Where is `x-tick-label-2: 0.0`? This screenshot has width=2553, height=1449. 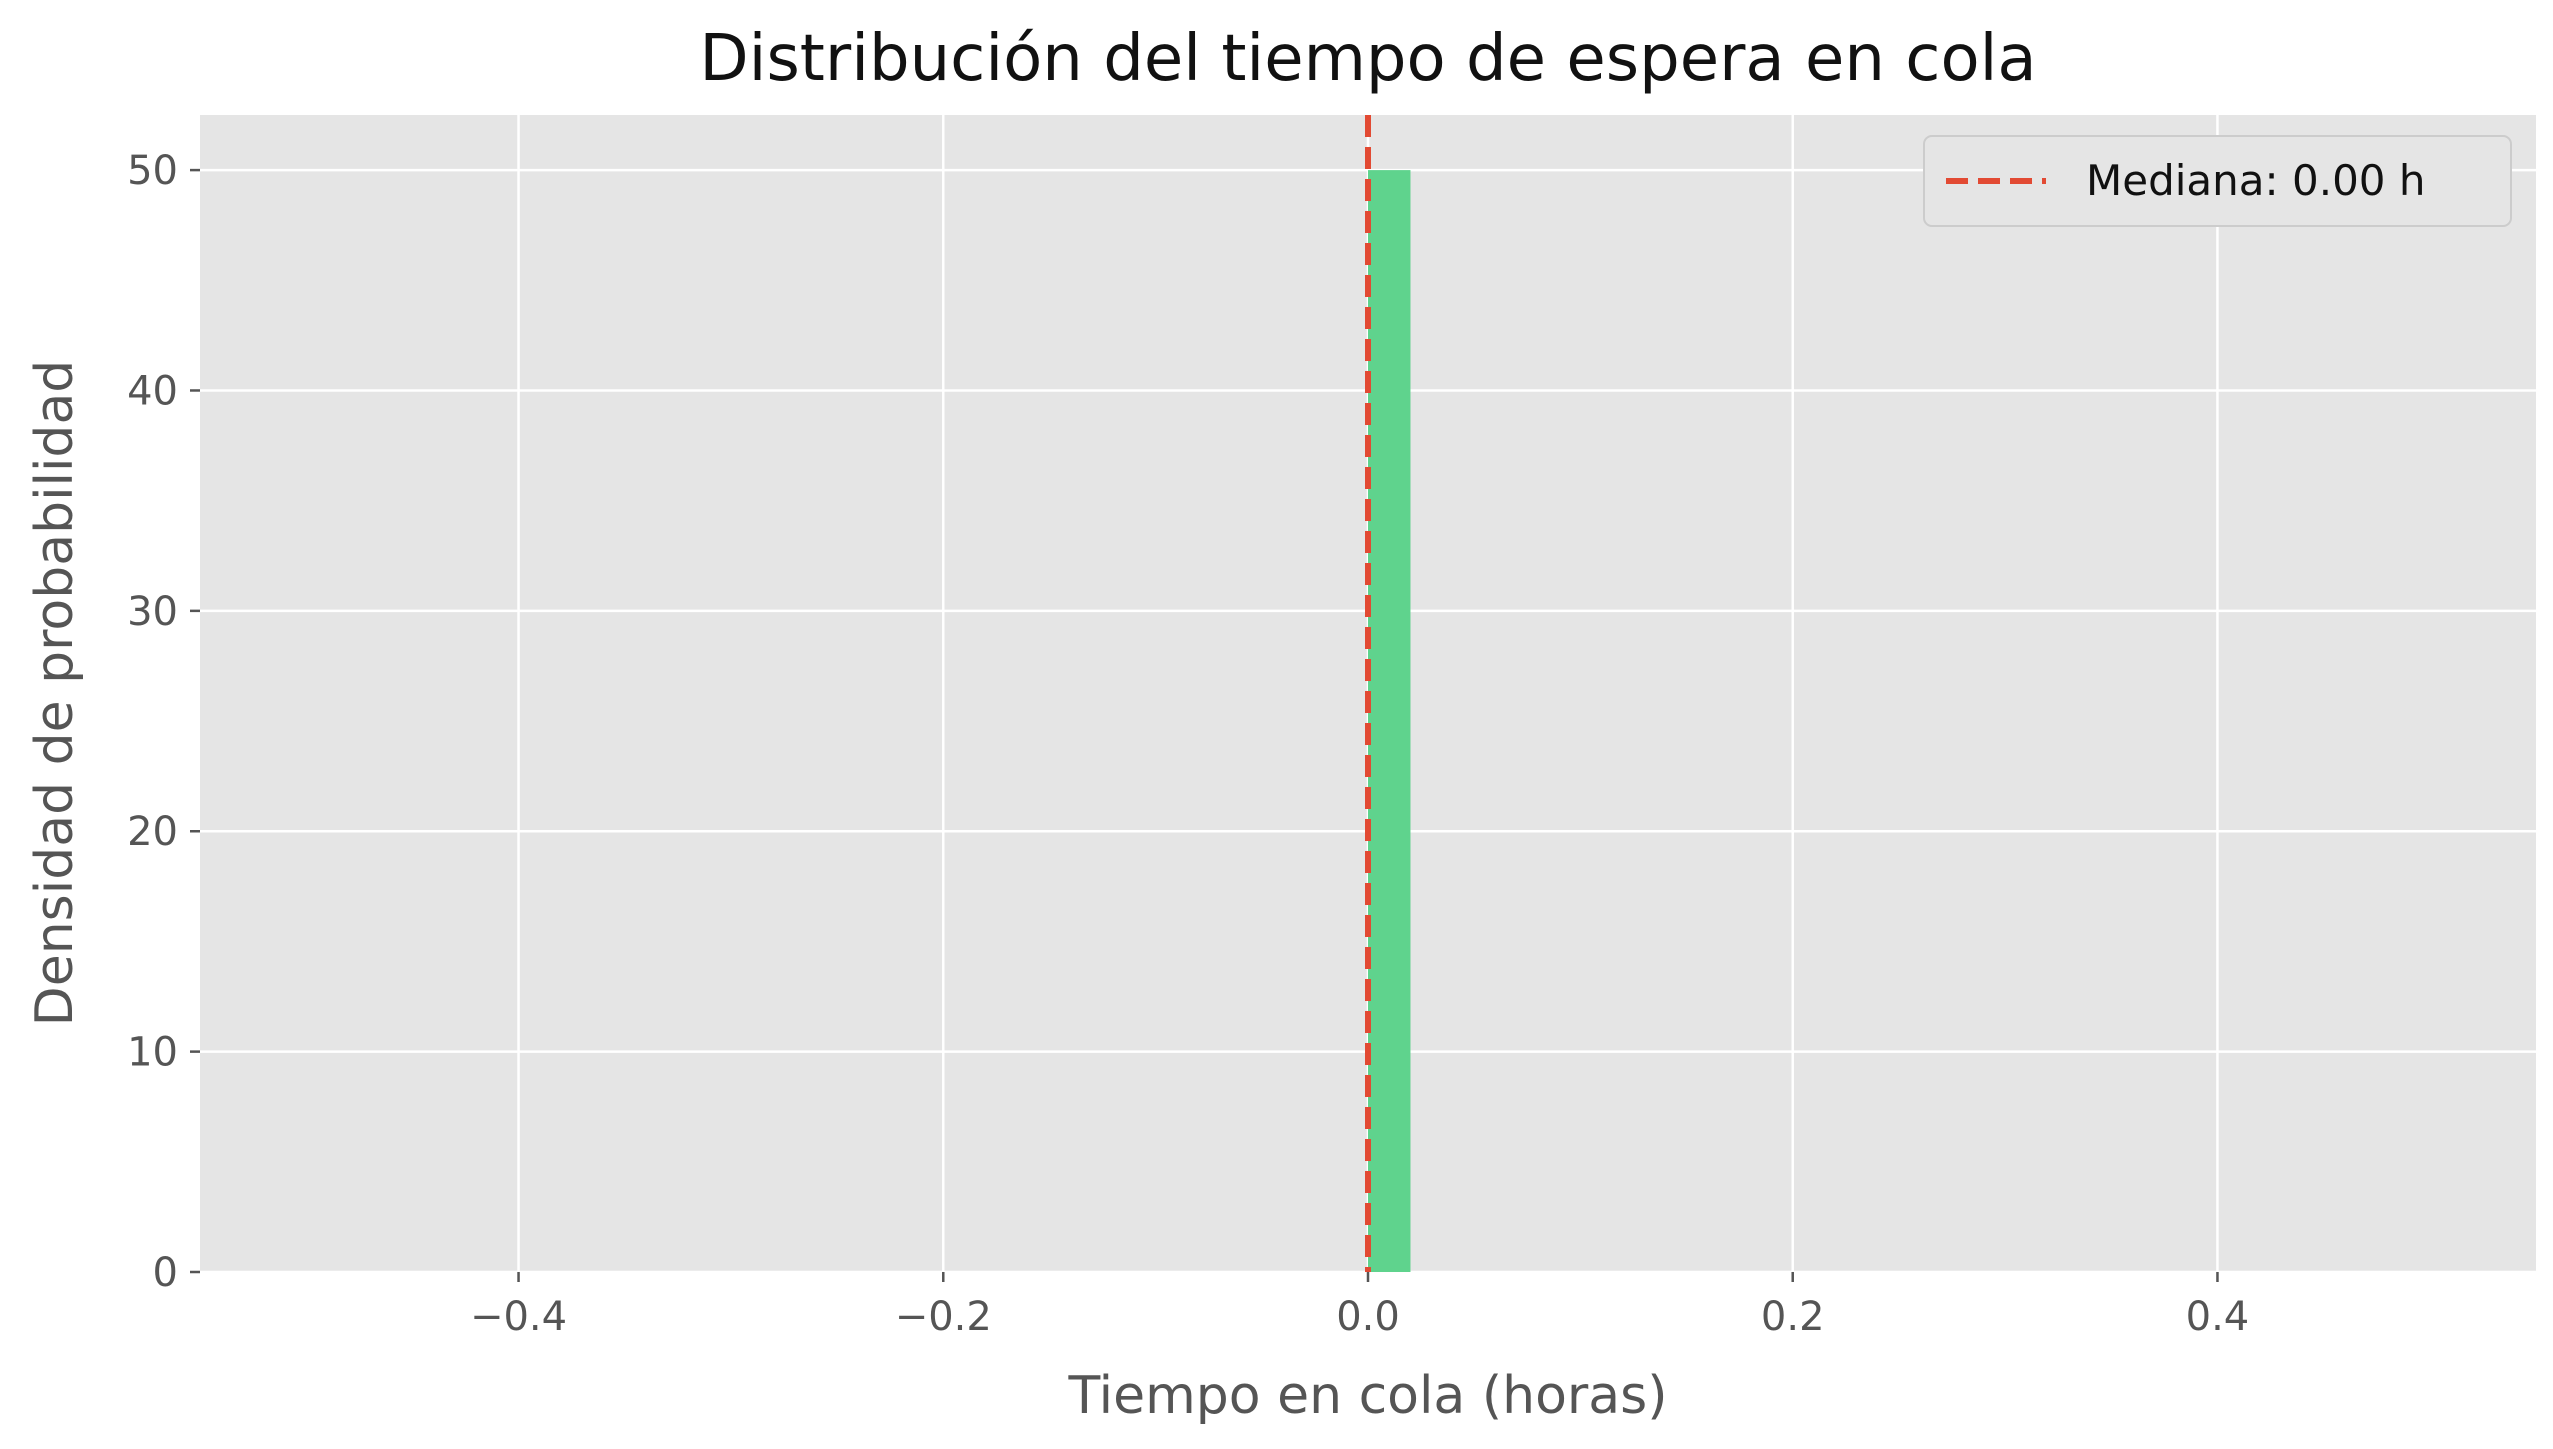 x-tick-label-2: 0.0 is located at coordinates (1368, 1317).